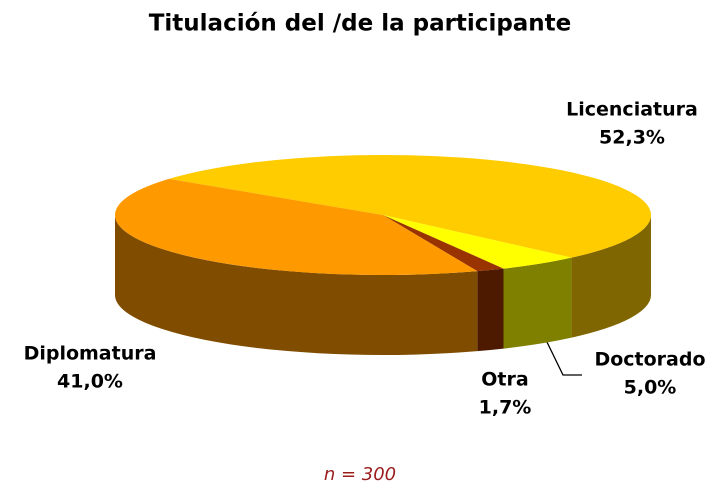 Image resolution: width=720 pixels, height=488 pixels. What do you see at coordinates (90, 382) in the screenshot?
I see `value-label: 41,0%` at bounding box center [90, 382].